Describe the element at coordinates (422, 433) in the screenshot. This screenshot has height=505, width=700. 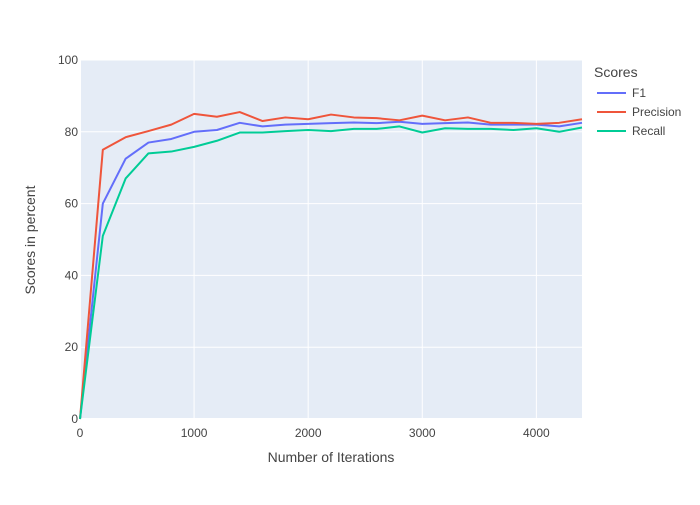
I see `x-tick-label: 3000` at that location.